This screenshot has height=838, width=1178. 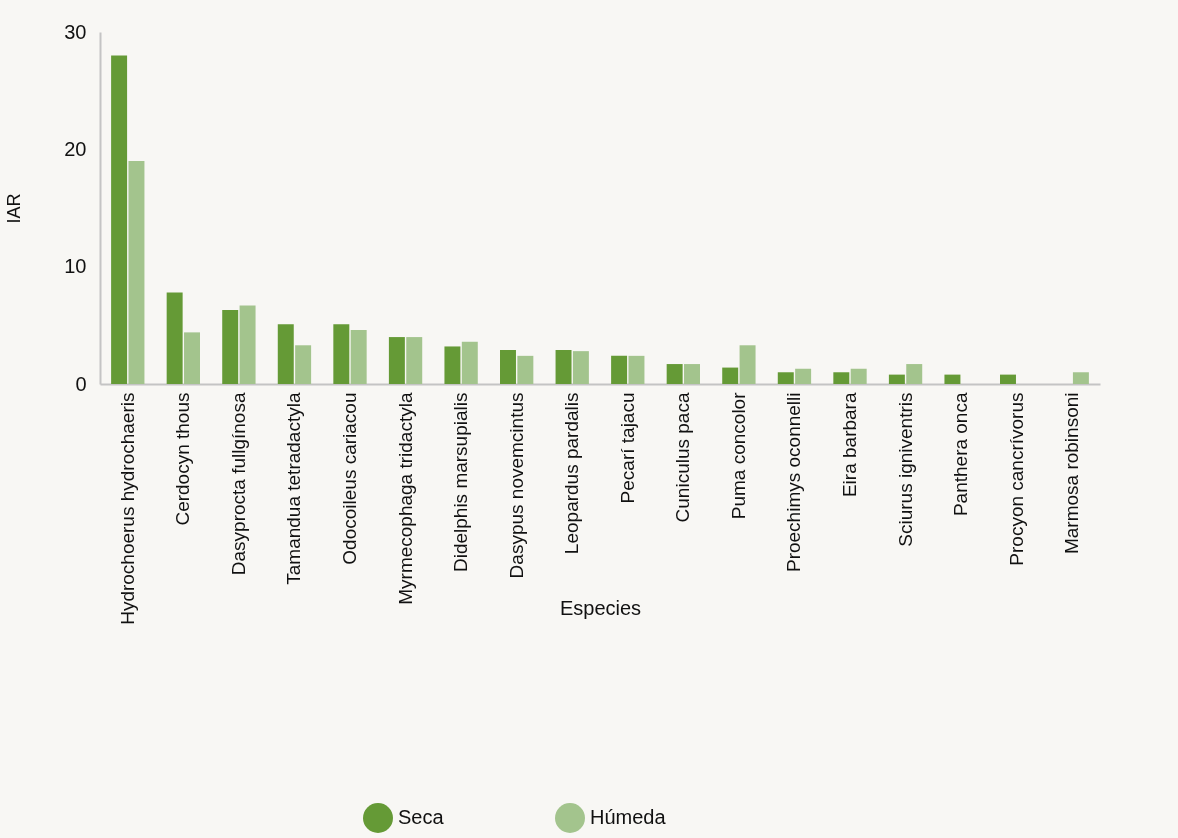 I want to click on x-tick-label: Cerdocyn thous, so click(x=183, y=459).